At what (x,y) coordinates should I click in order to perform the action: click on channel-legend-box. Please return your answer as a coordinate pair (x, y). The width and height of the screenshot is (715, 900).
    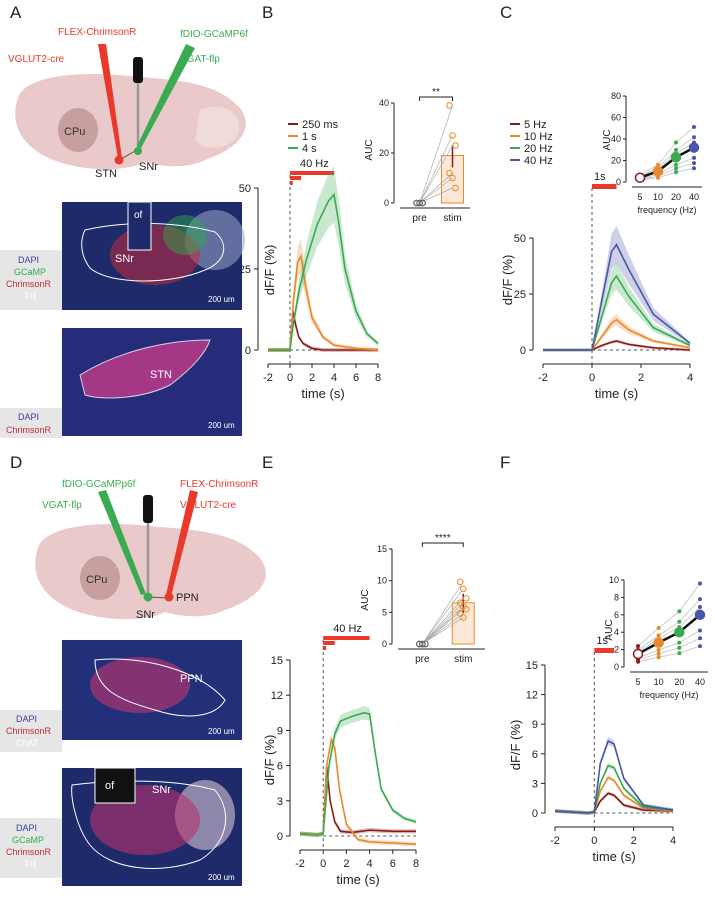
    Looking at the image, I should click on (31, 848).